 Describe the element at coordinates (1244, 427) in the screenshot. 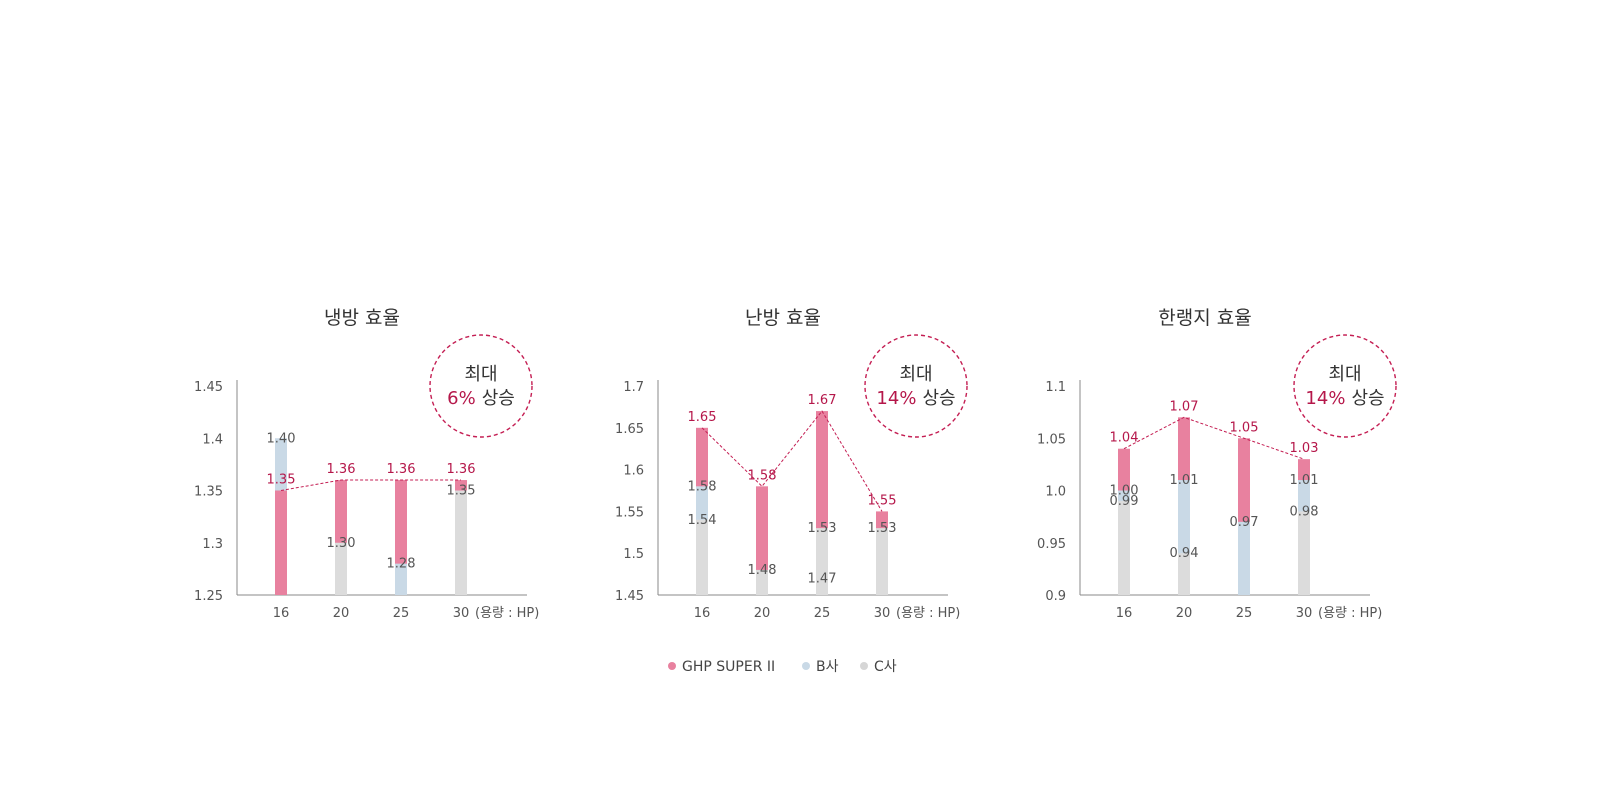

I see `value-label-ghp: 1.05` at that location.